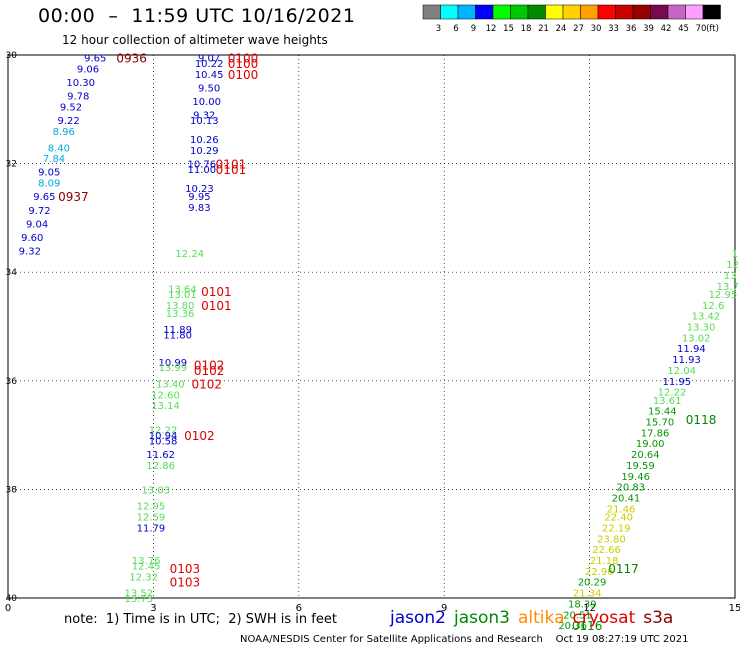 Image resolution: width=740 pixels, height=650 pixels. Describe the element at coordinates (88, 70) in the screenshot. I see `swh-value: 9.06` at that location.